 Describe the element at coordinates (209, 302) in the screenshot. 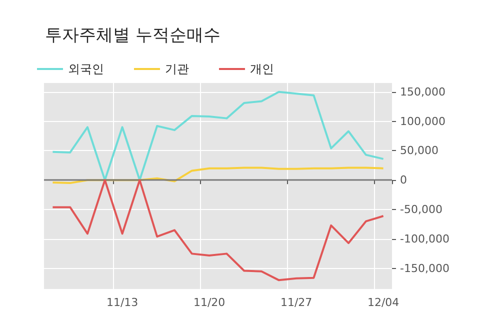

I see `x-tick-label: 11/20` at that location.